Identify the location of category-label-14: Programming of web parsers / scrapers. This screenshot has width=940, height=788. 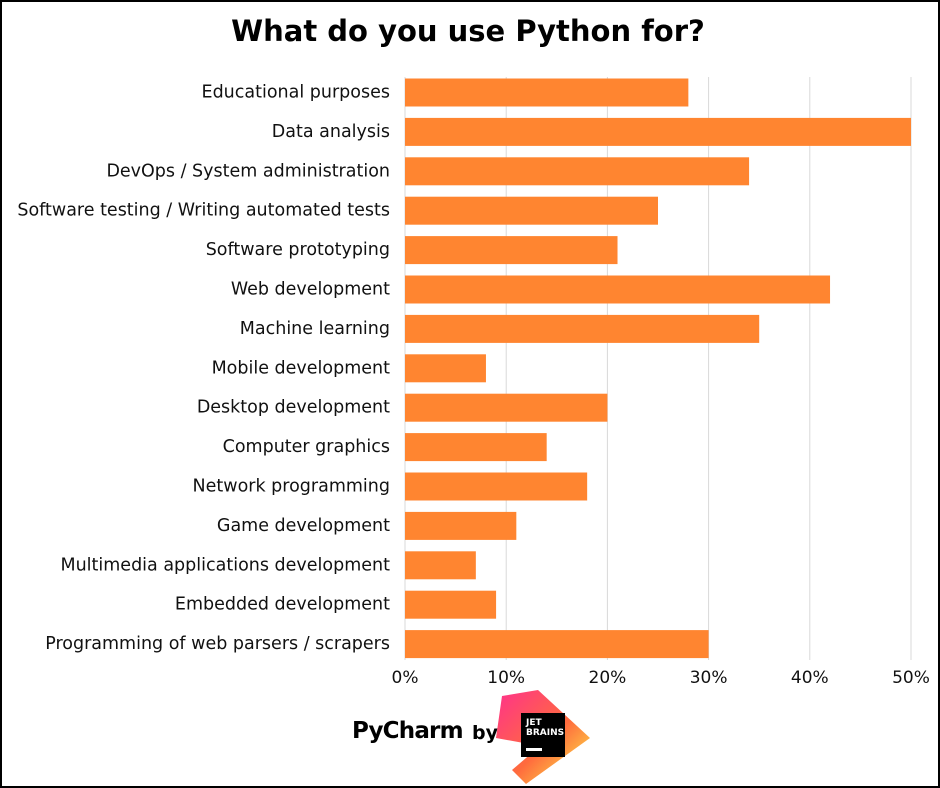
(217, 644).